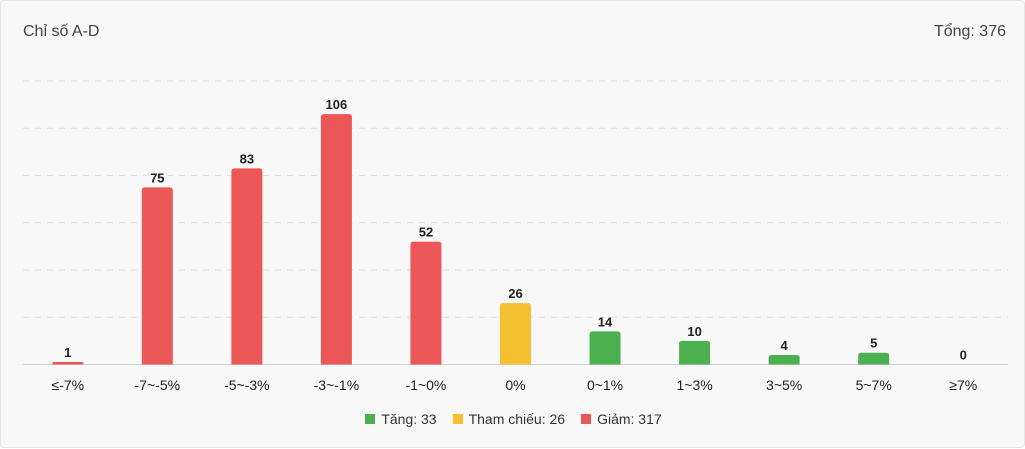  I want to click on legend-item-down: Giảm: 317, so click(621, 419).